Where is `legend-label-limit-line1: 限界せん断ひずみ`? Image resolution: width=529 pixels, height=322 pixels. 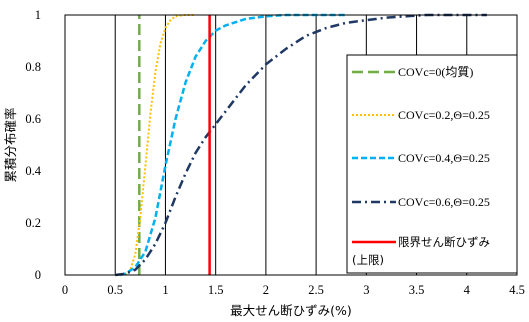
legend-label-limit-line1: 限界せん断ひずみ is located at coordinates (444, 242).